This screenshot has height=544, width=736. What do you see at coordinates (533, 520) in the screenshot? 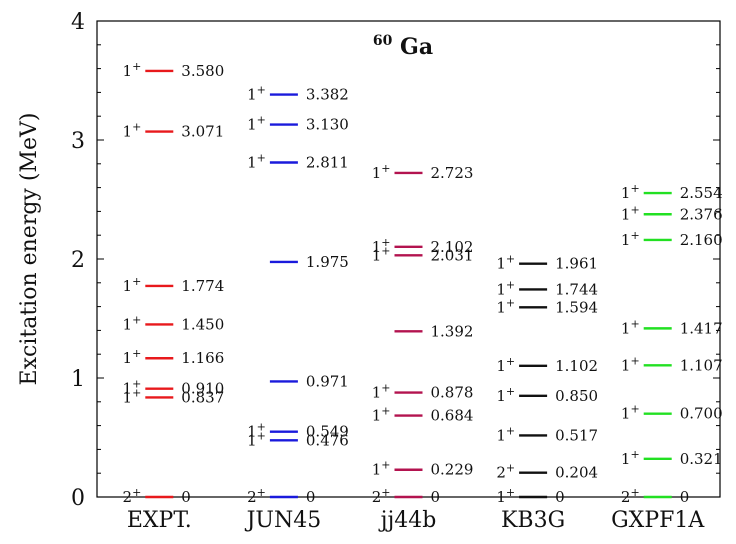
I see `x-category-label: KB3G` at bounding box center [533, 520].